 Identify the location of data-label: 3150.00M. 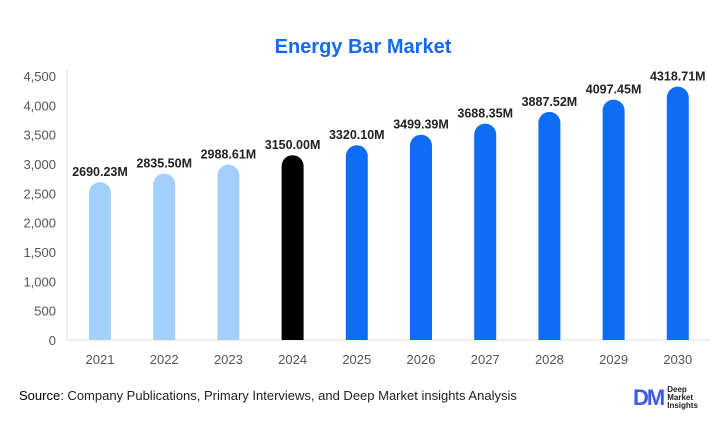
(293, 145).